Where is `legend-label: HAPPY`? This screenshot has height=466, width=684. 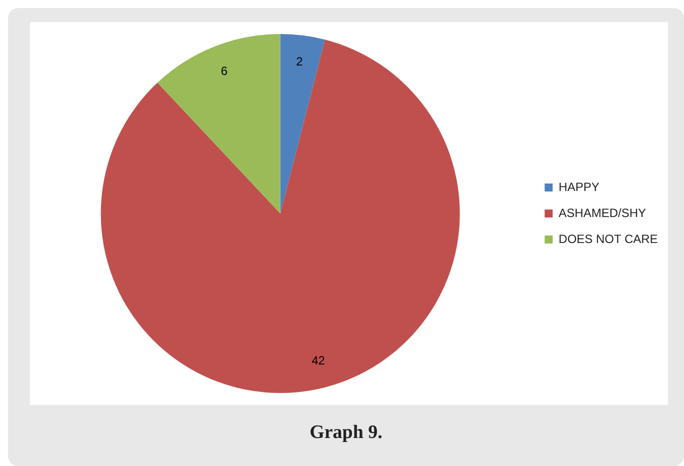 legend-label: HAPPY is located at coordinates (579, 187).